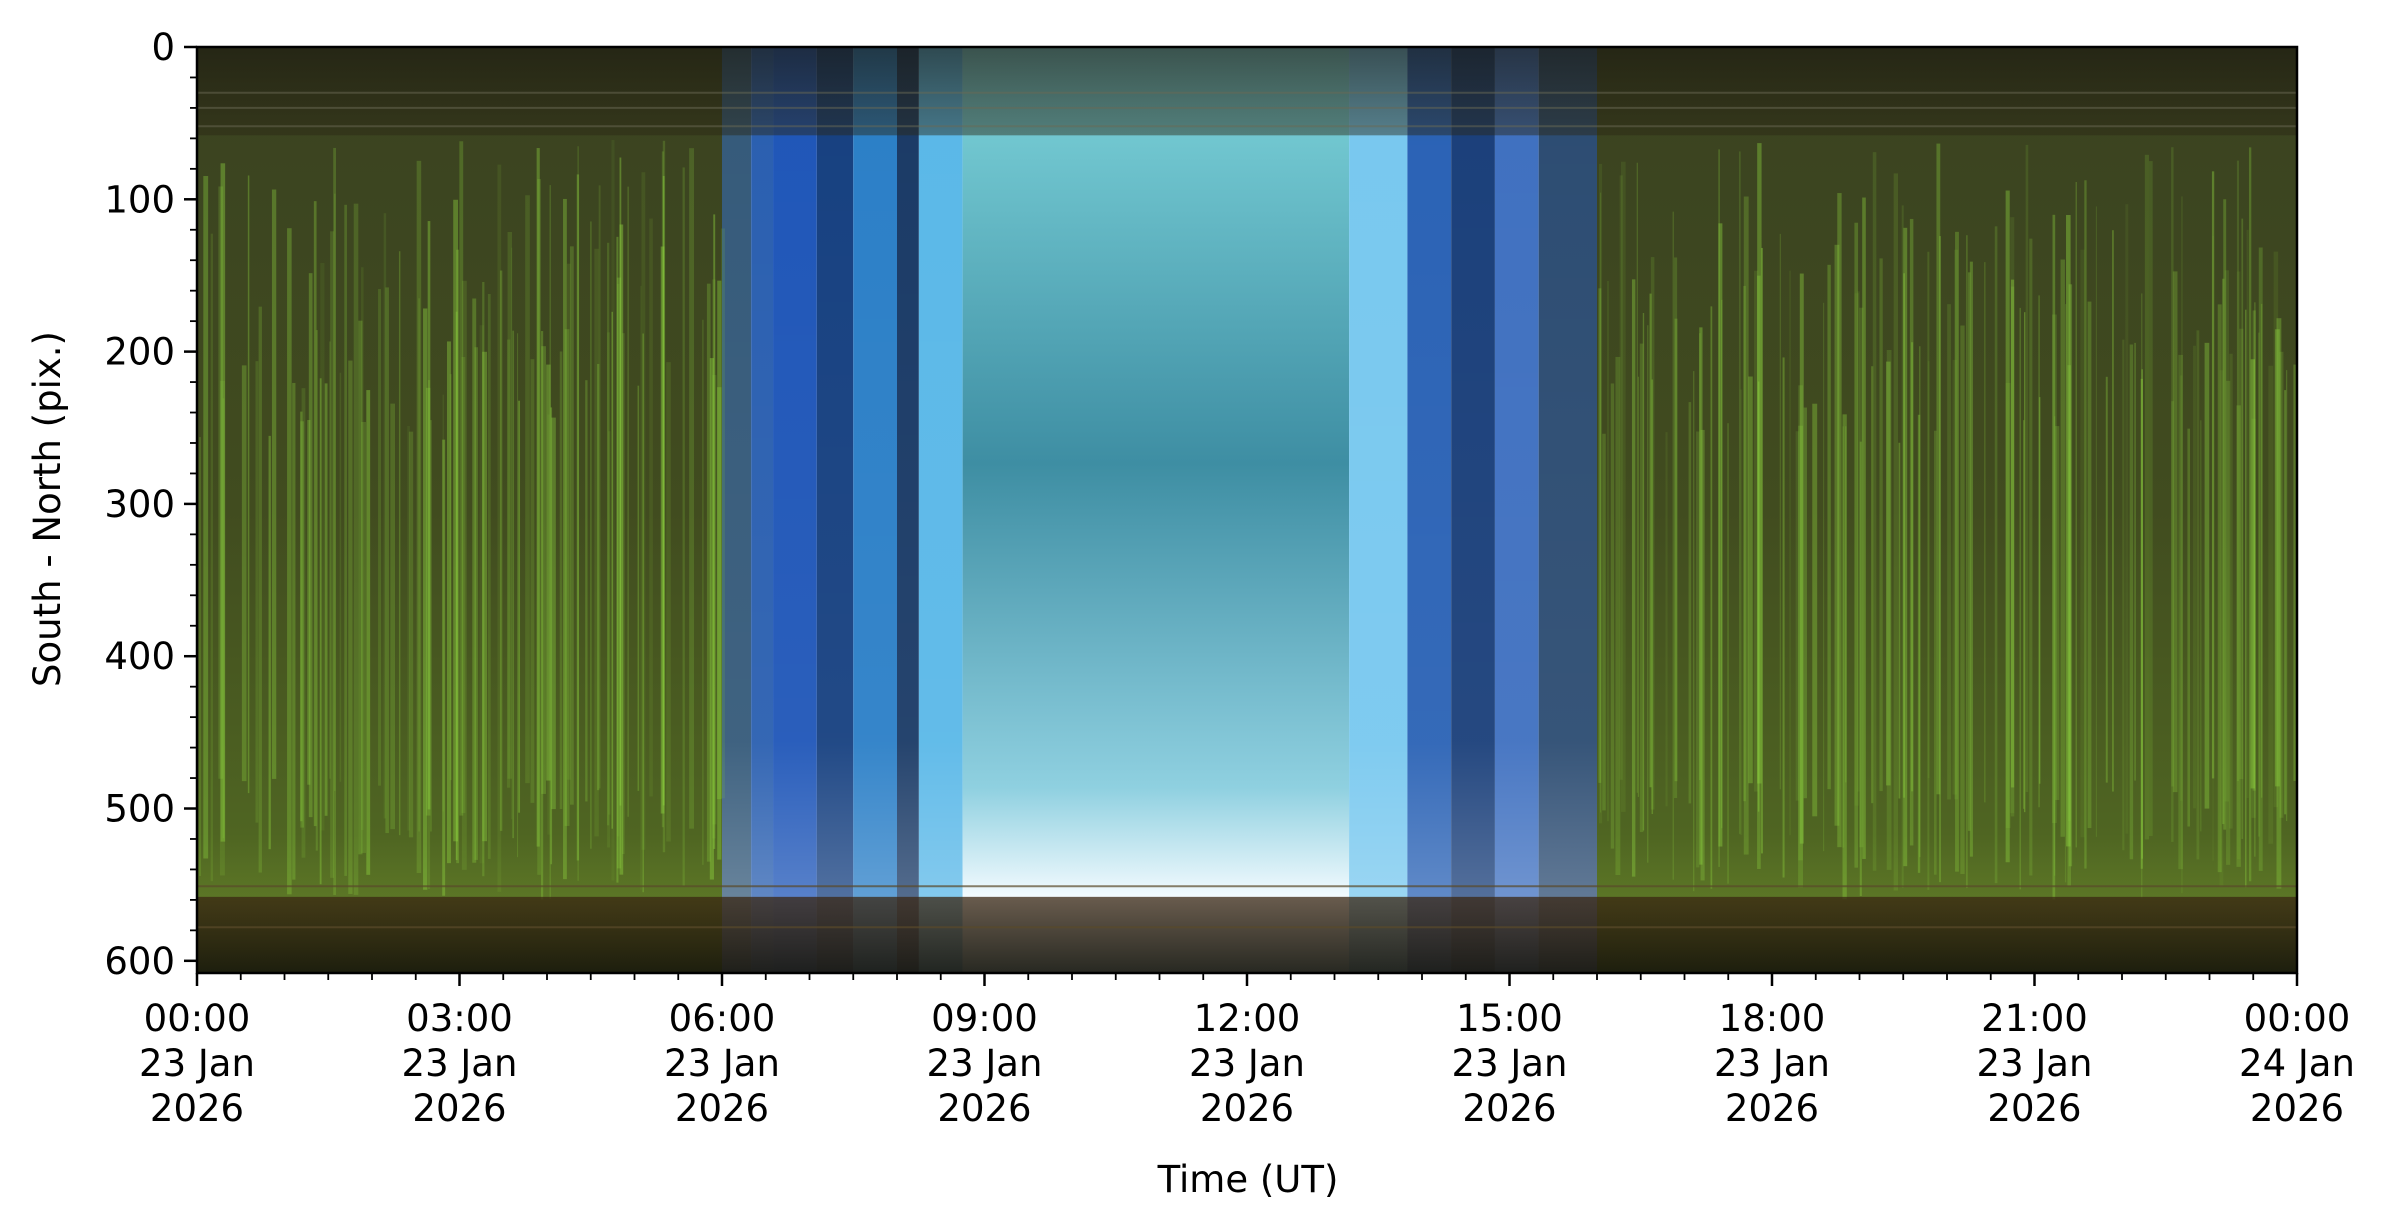 This screenshot has width=2385, height=1231. Describe the element at coordinates (2035, 1063) in the screenshot. I see `x-tick-label: 21:00 23 Jan 2026` at that location.